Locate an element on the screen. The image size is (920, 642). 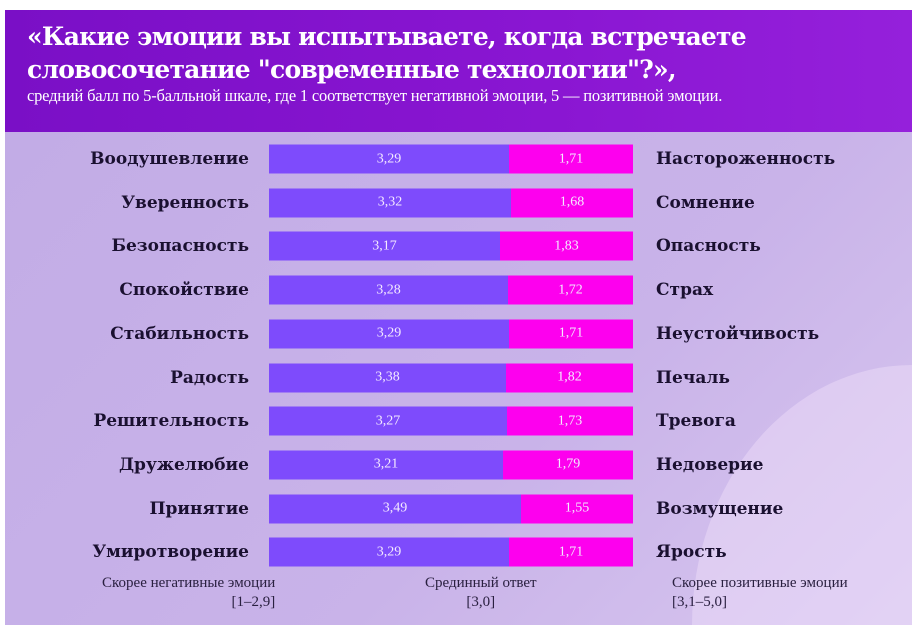
negative-emotion-label: Тревога is located at coordinates (696, 421).